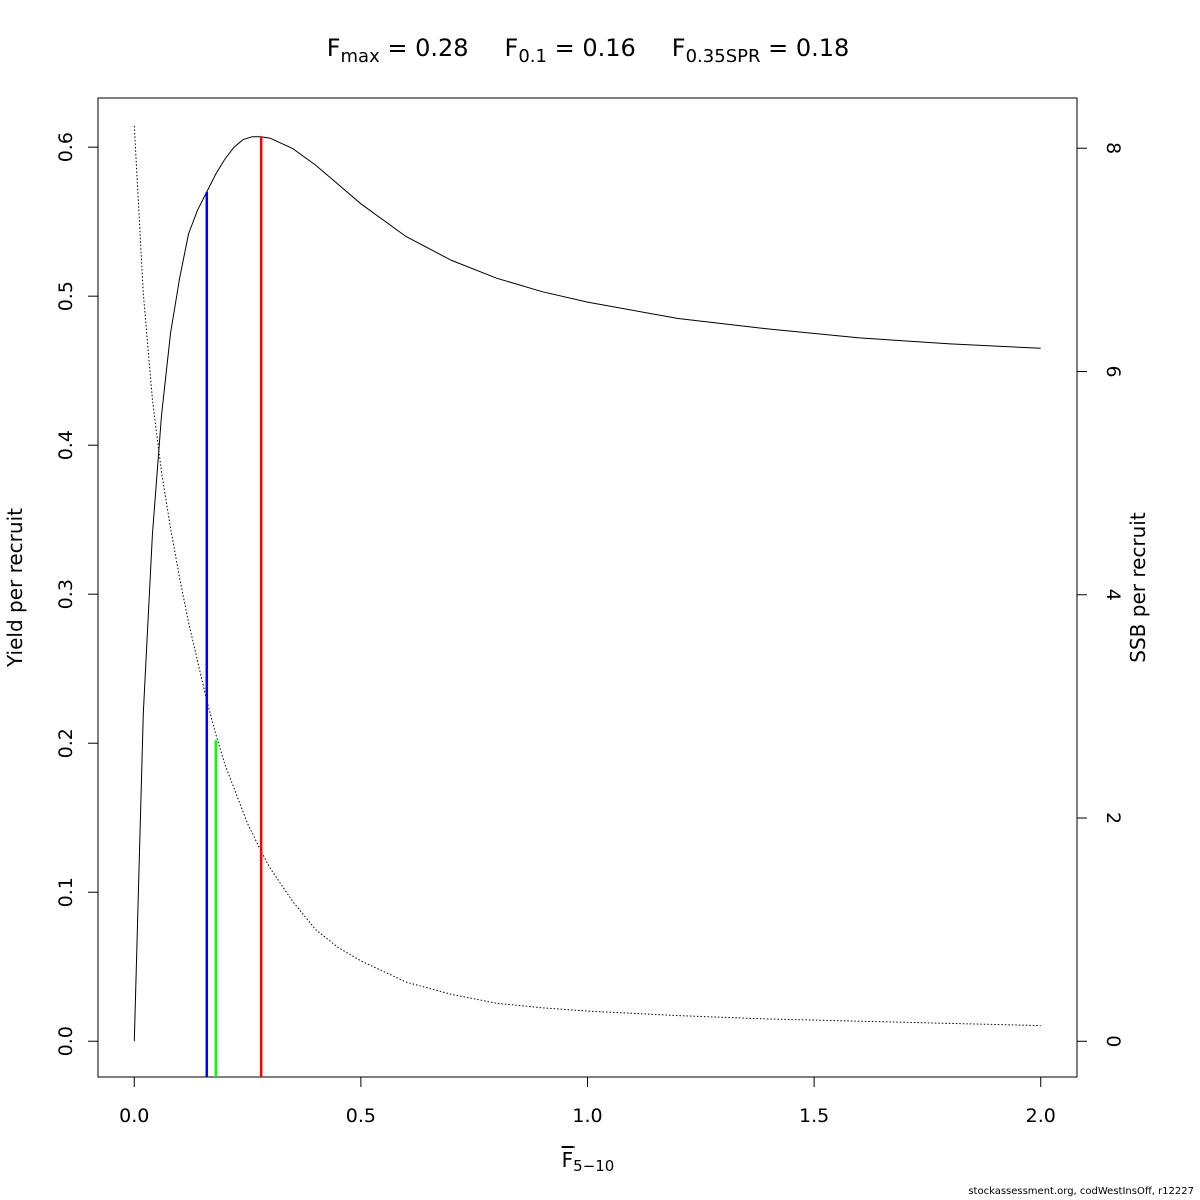 The image size is (1200, 1200). What do you see at coordinates (814, 1116) in the screenshot?
I see `x-tick-label: 1.5` at bounding box center [814, 1116].